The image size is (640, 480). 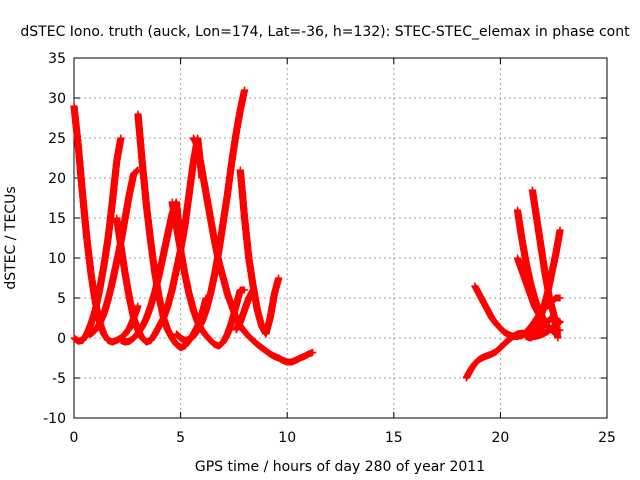 What do you see at coordinates (74, 438) in the screenshot?
I see `x-tick-label: 0` at bounding box center [74, 438].